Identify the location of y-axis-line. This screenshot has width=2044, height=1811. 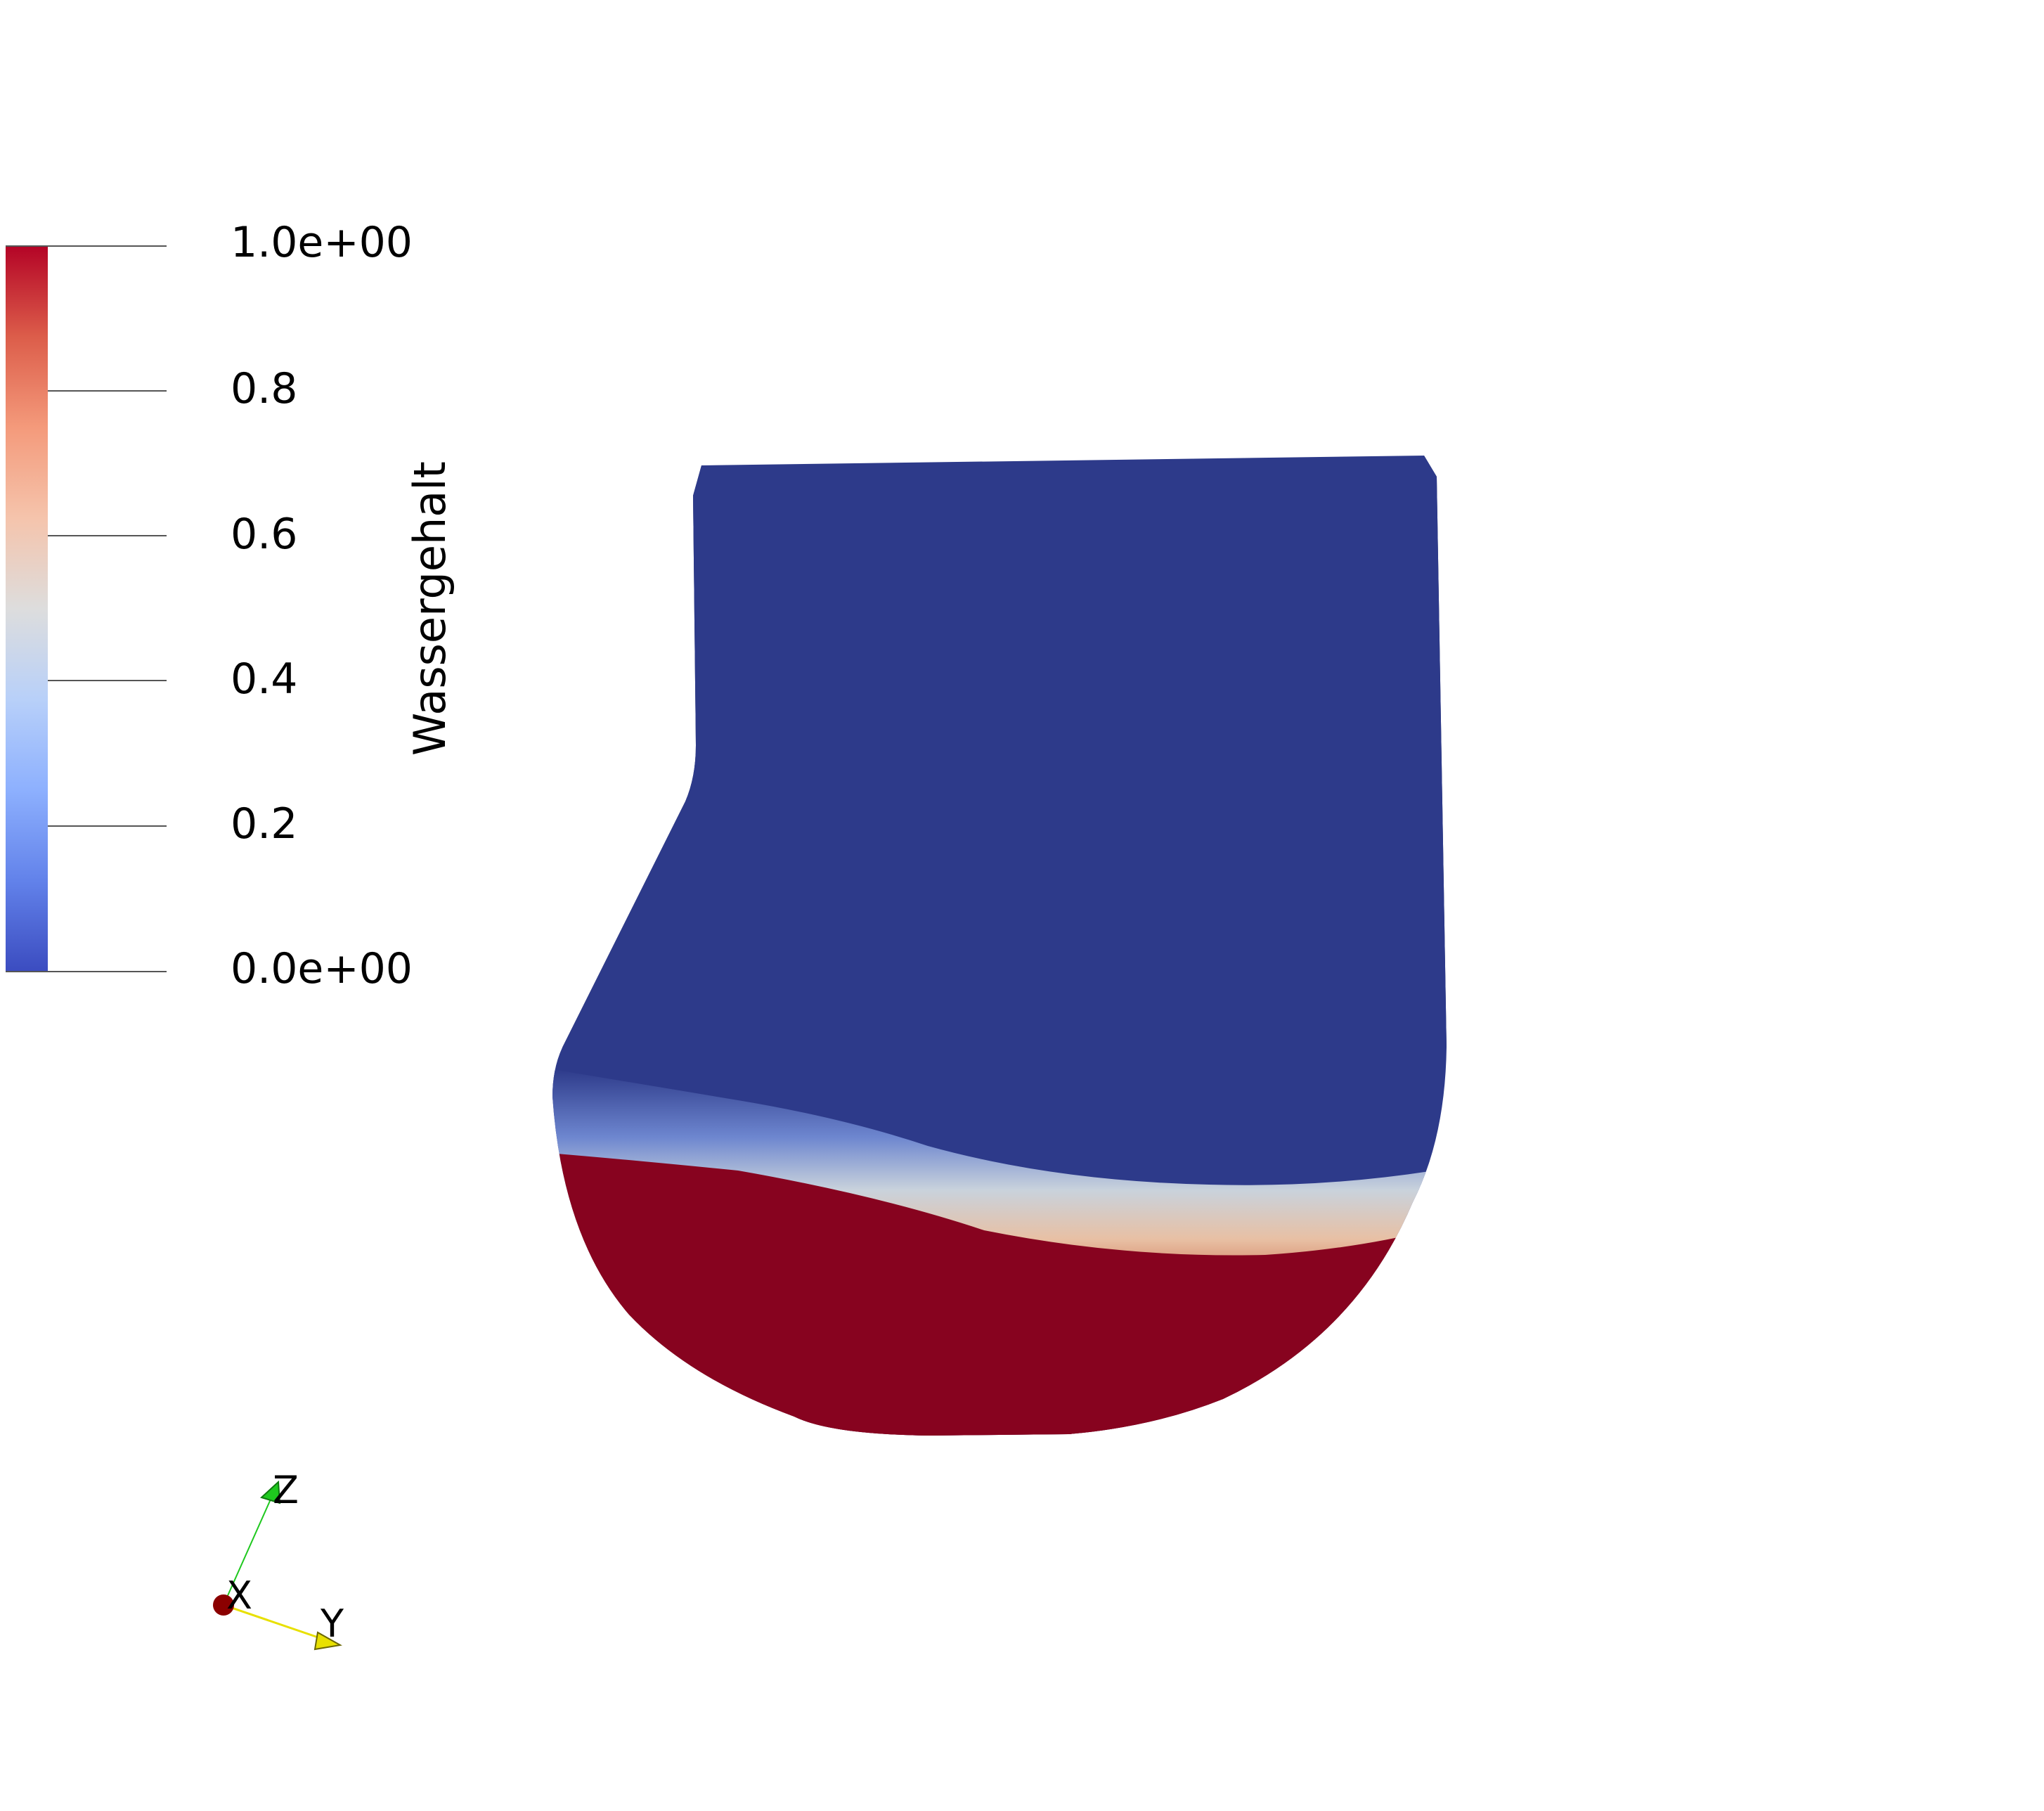
(277, 1623).